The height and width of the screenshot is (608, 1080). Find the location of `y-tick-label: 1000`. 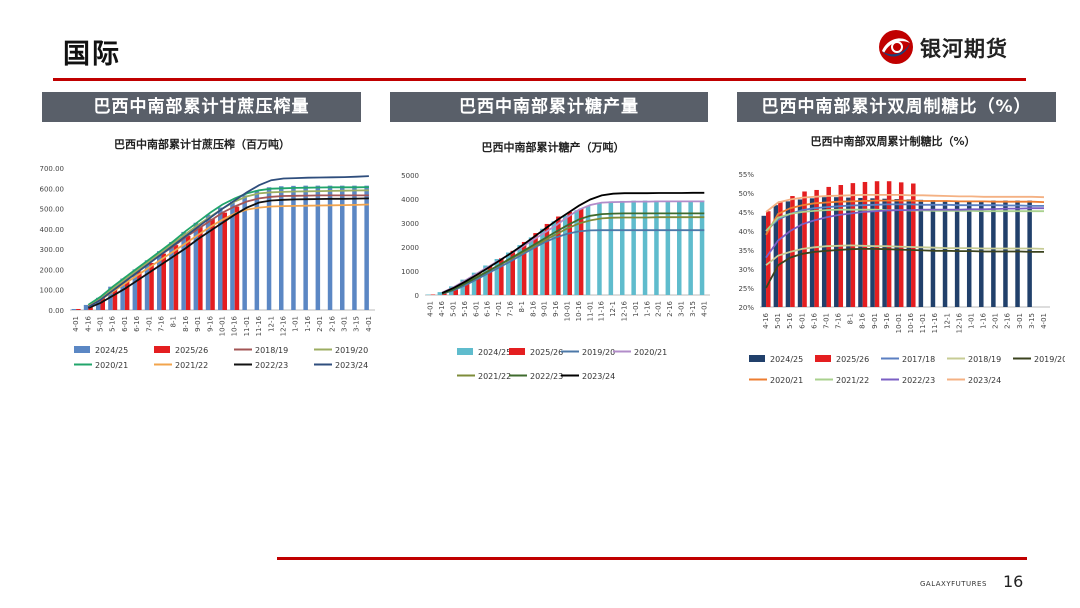

y-tick-label: 1000 is located at coordinates (410, 272).